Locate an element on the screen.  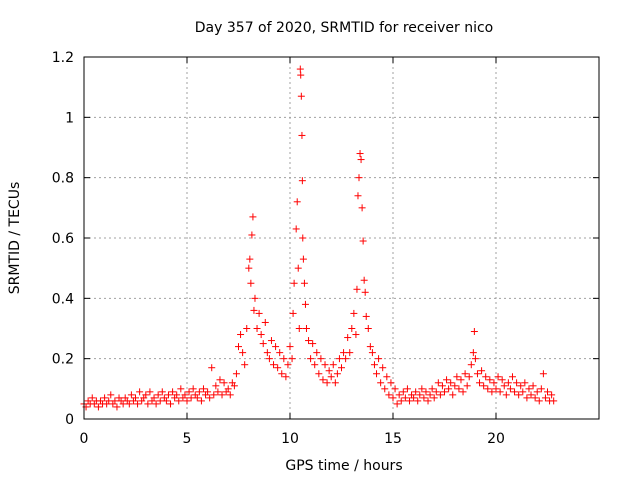
y-tick-label: 0.6 is located at coordinates (63, 239).